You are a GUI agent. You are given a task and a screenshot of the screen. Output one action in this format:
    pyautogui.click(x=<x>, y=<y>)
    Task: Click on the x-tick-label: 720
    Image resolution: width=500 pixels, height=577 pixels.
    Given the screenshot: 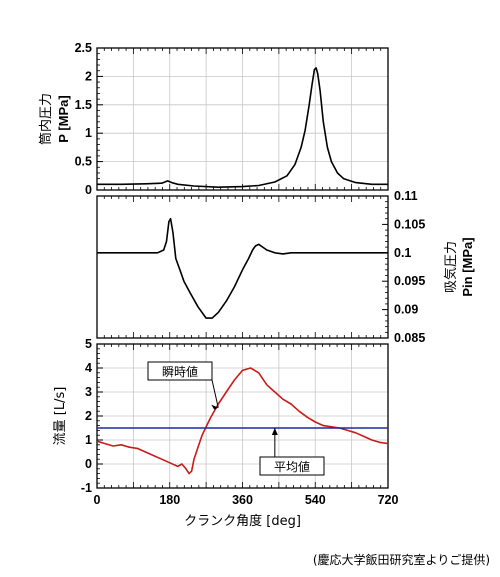 What is the action you would take?
    pyautogui.click(x=388, y=500)
    